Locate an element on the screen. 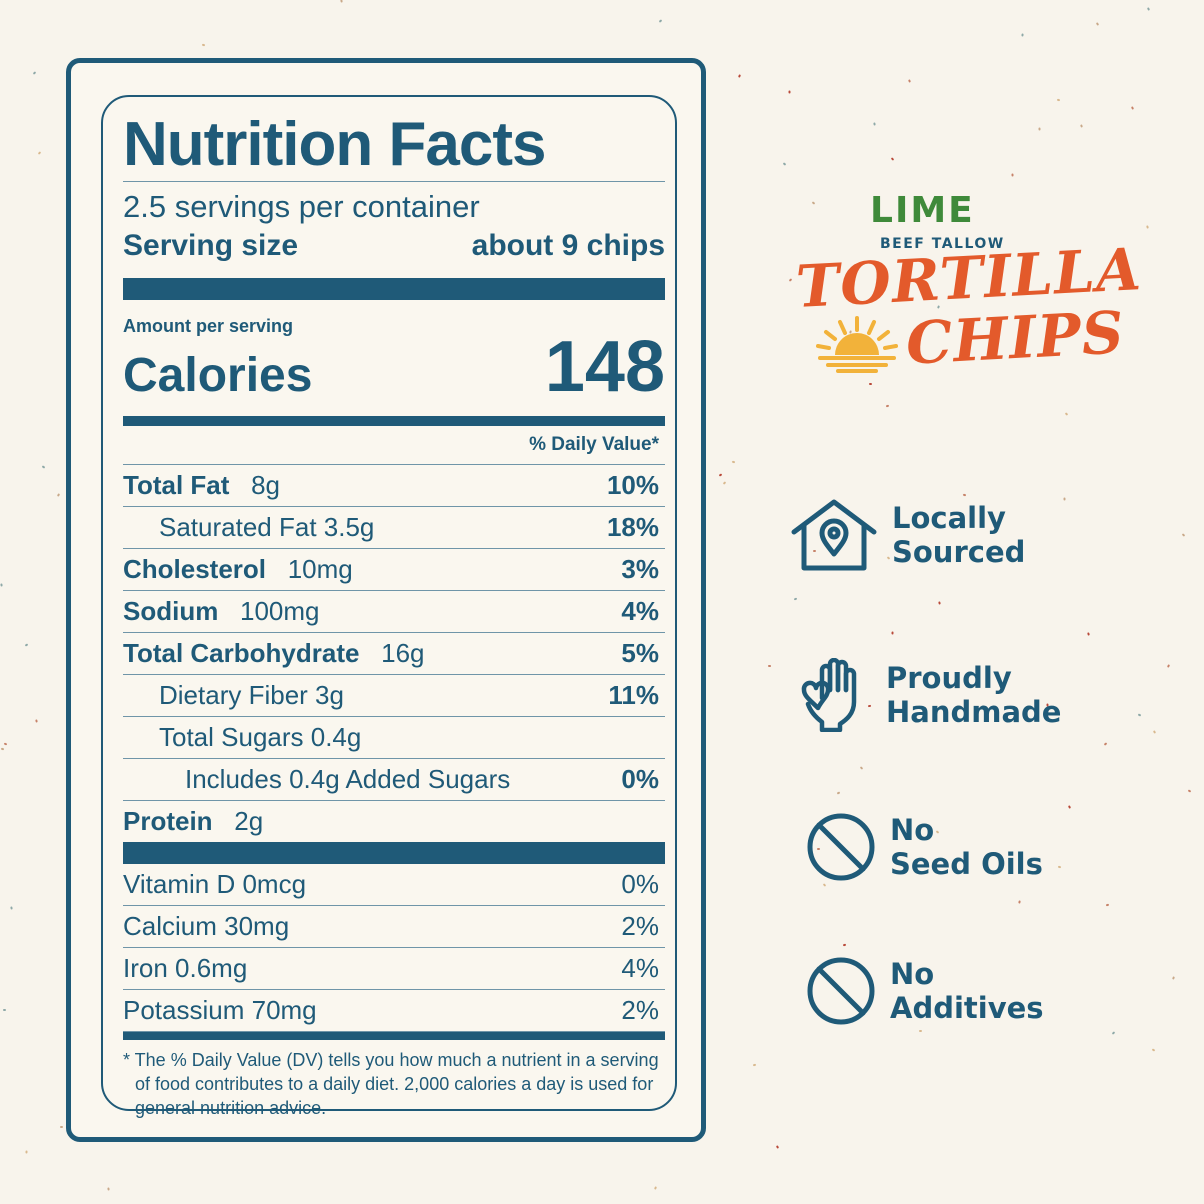 The width and height of the screenshot is (1204, 1204). nutrient-row-added-sugars: Includes 0.4g Added Sugars 0% is located at coordinates (394, 779).